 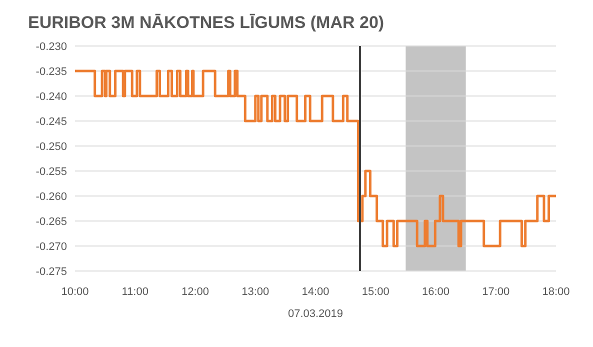 What do you see at coordinates (256, 292) in the screenshot?
I see `x-tick-label: 13:00` at bounding box center [256, 292].